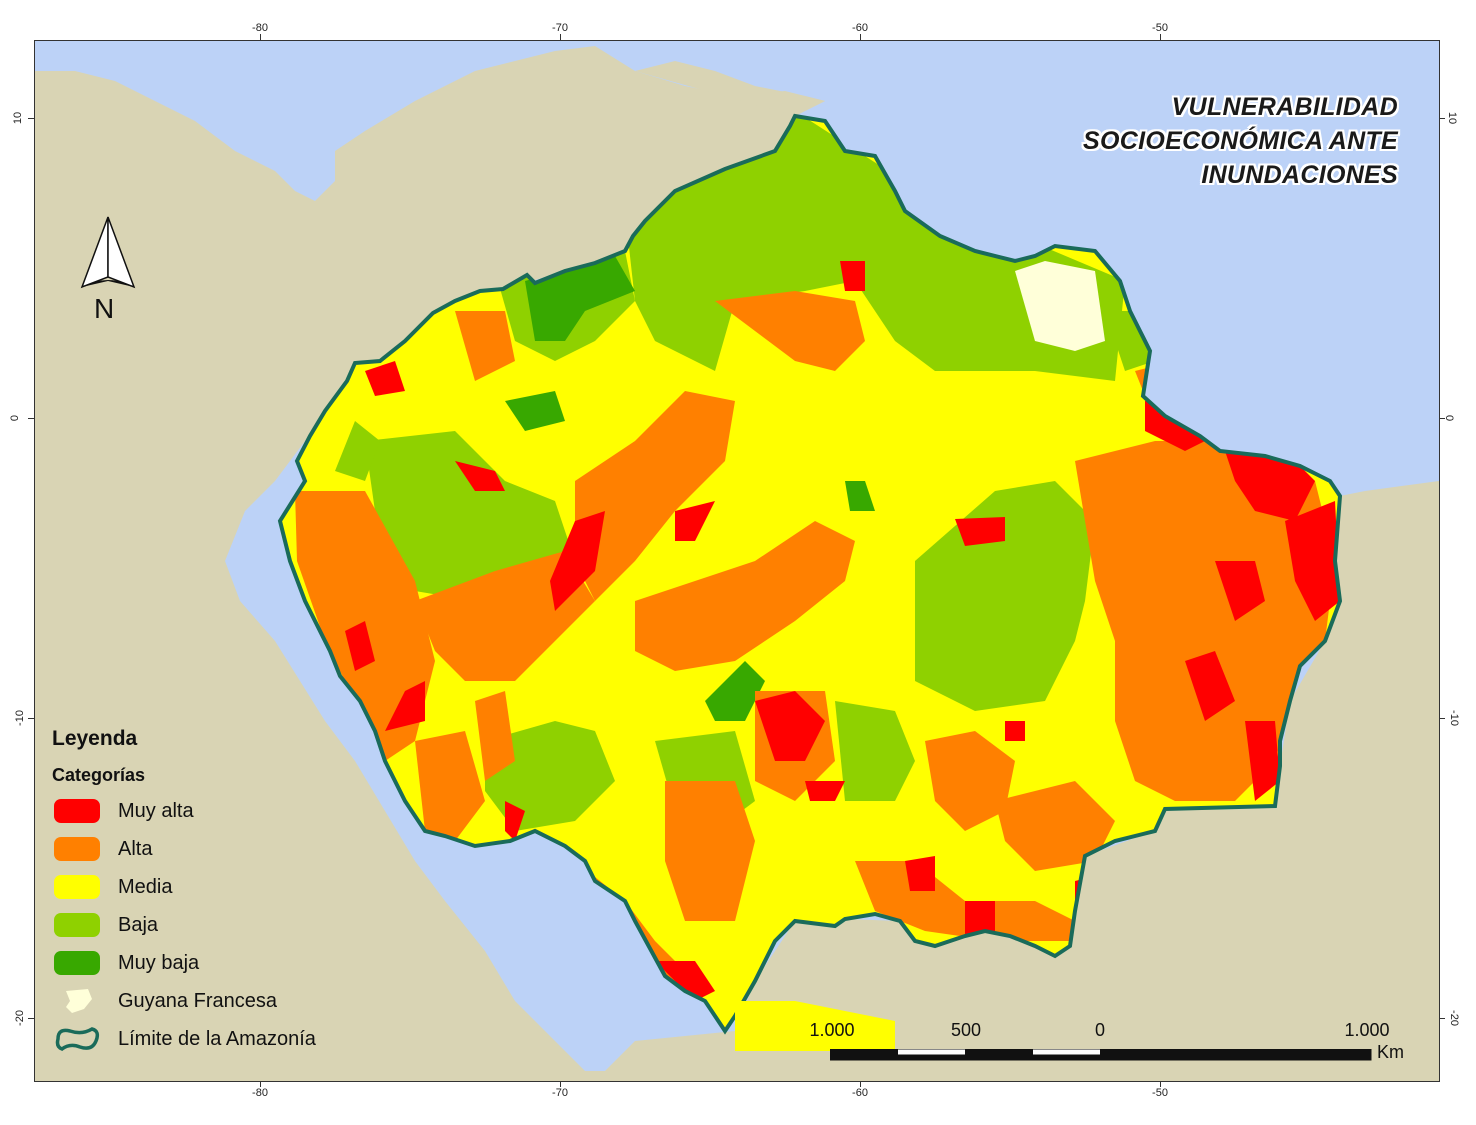 The image size is (1476, 1125). I want to click on map-title-line: SOCIOECONÓMICA ANTE, so click(1240, 141).